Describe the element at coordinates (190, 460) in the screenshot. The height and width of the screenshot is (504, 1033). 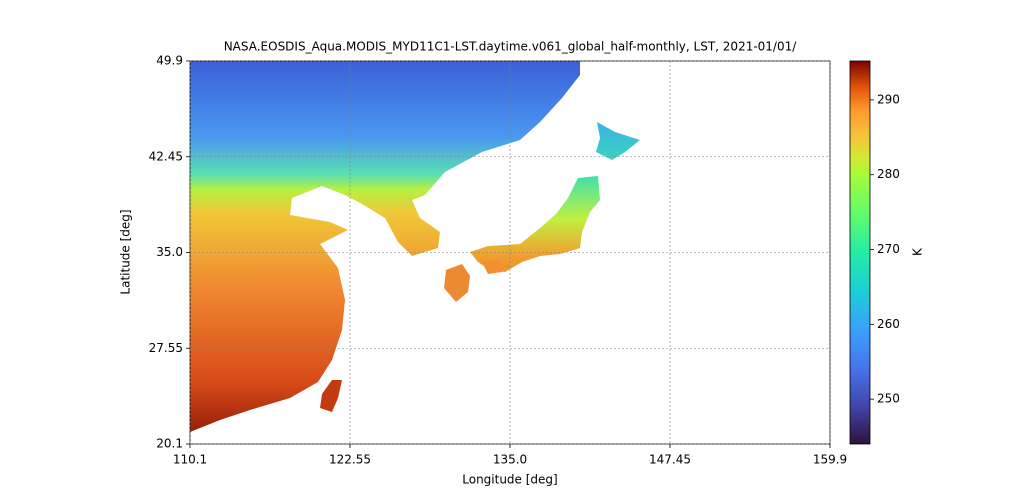
I see `x-tick-label: 110.1` at that location.